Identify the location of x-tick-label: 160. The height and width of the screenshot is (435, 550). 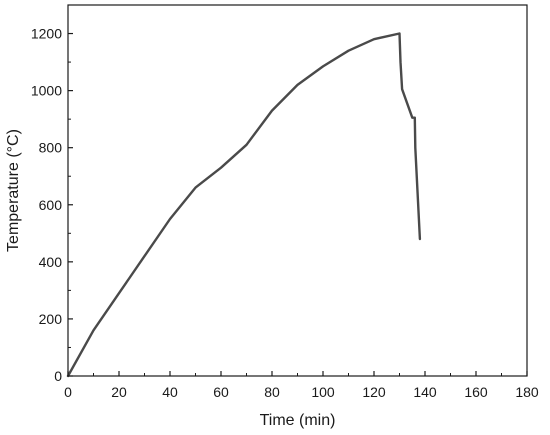
(476, 392).